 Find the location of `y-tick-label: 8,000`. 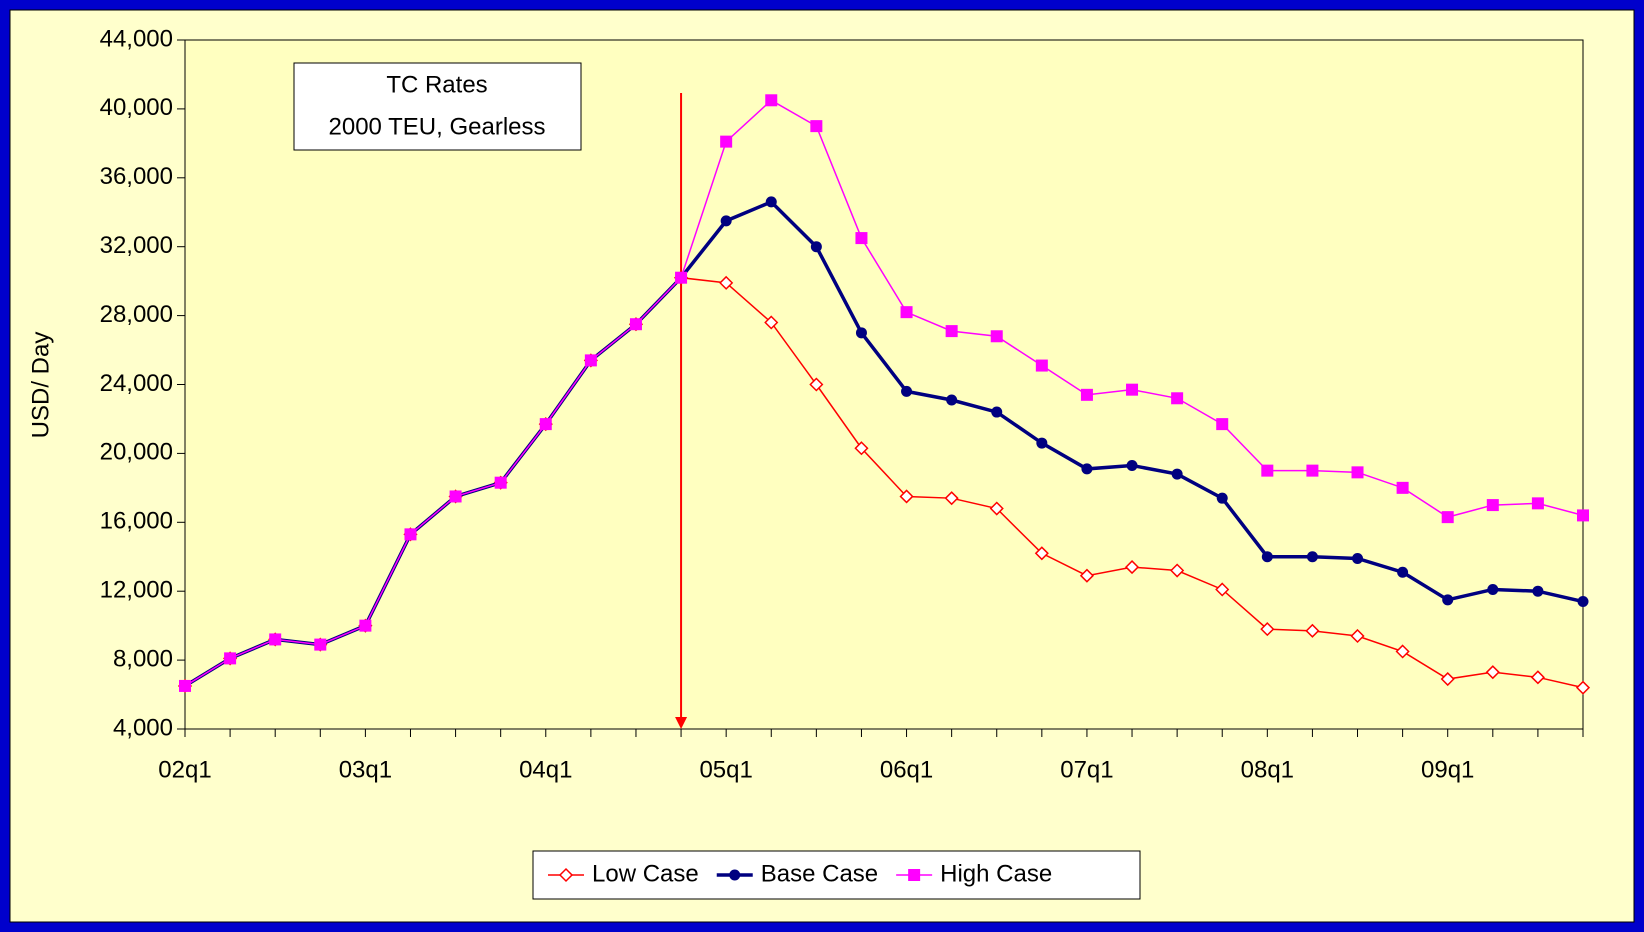

y-tick-label: 8,000 is located at coordinates (143, 658).